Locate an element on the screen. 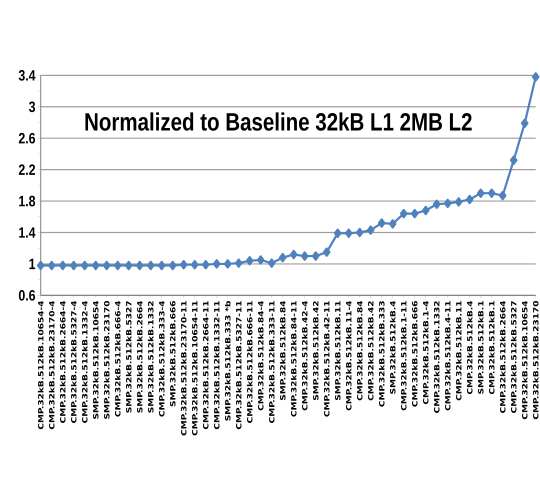  y-tick-label: 1.4 is located at coordinates (27, 232).